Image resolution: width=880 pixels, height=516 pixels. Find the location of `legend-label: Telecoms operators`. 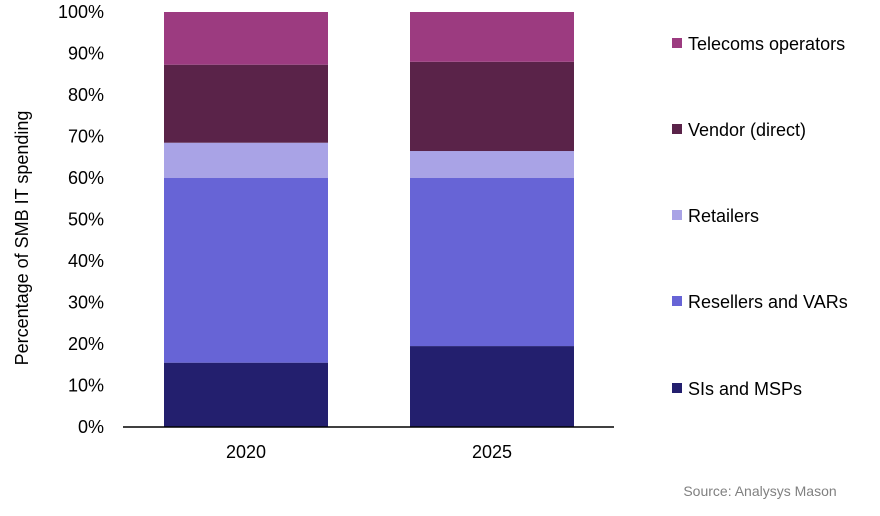

legend-label: Telecoms operators is located at coordinates (766, 44).